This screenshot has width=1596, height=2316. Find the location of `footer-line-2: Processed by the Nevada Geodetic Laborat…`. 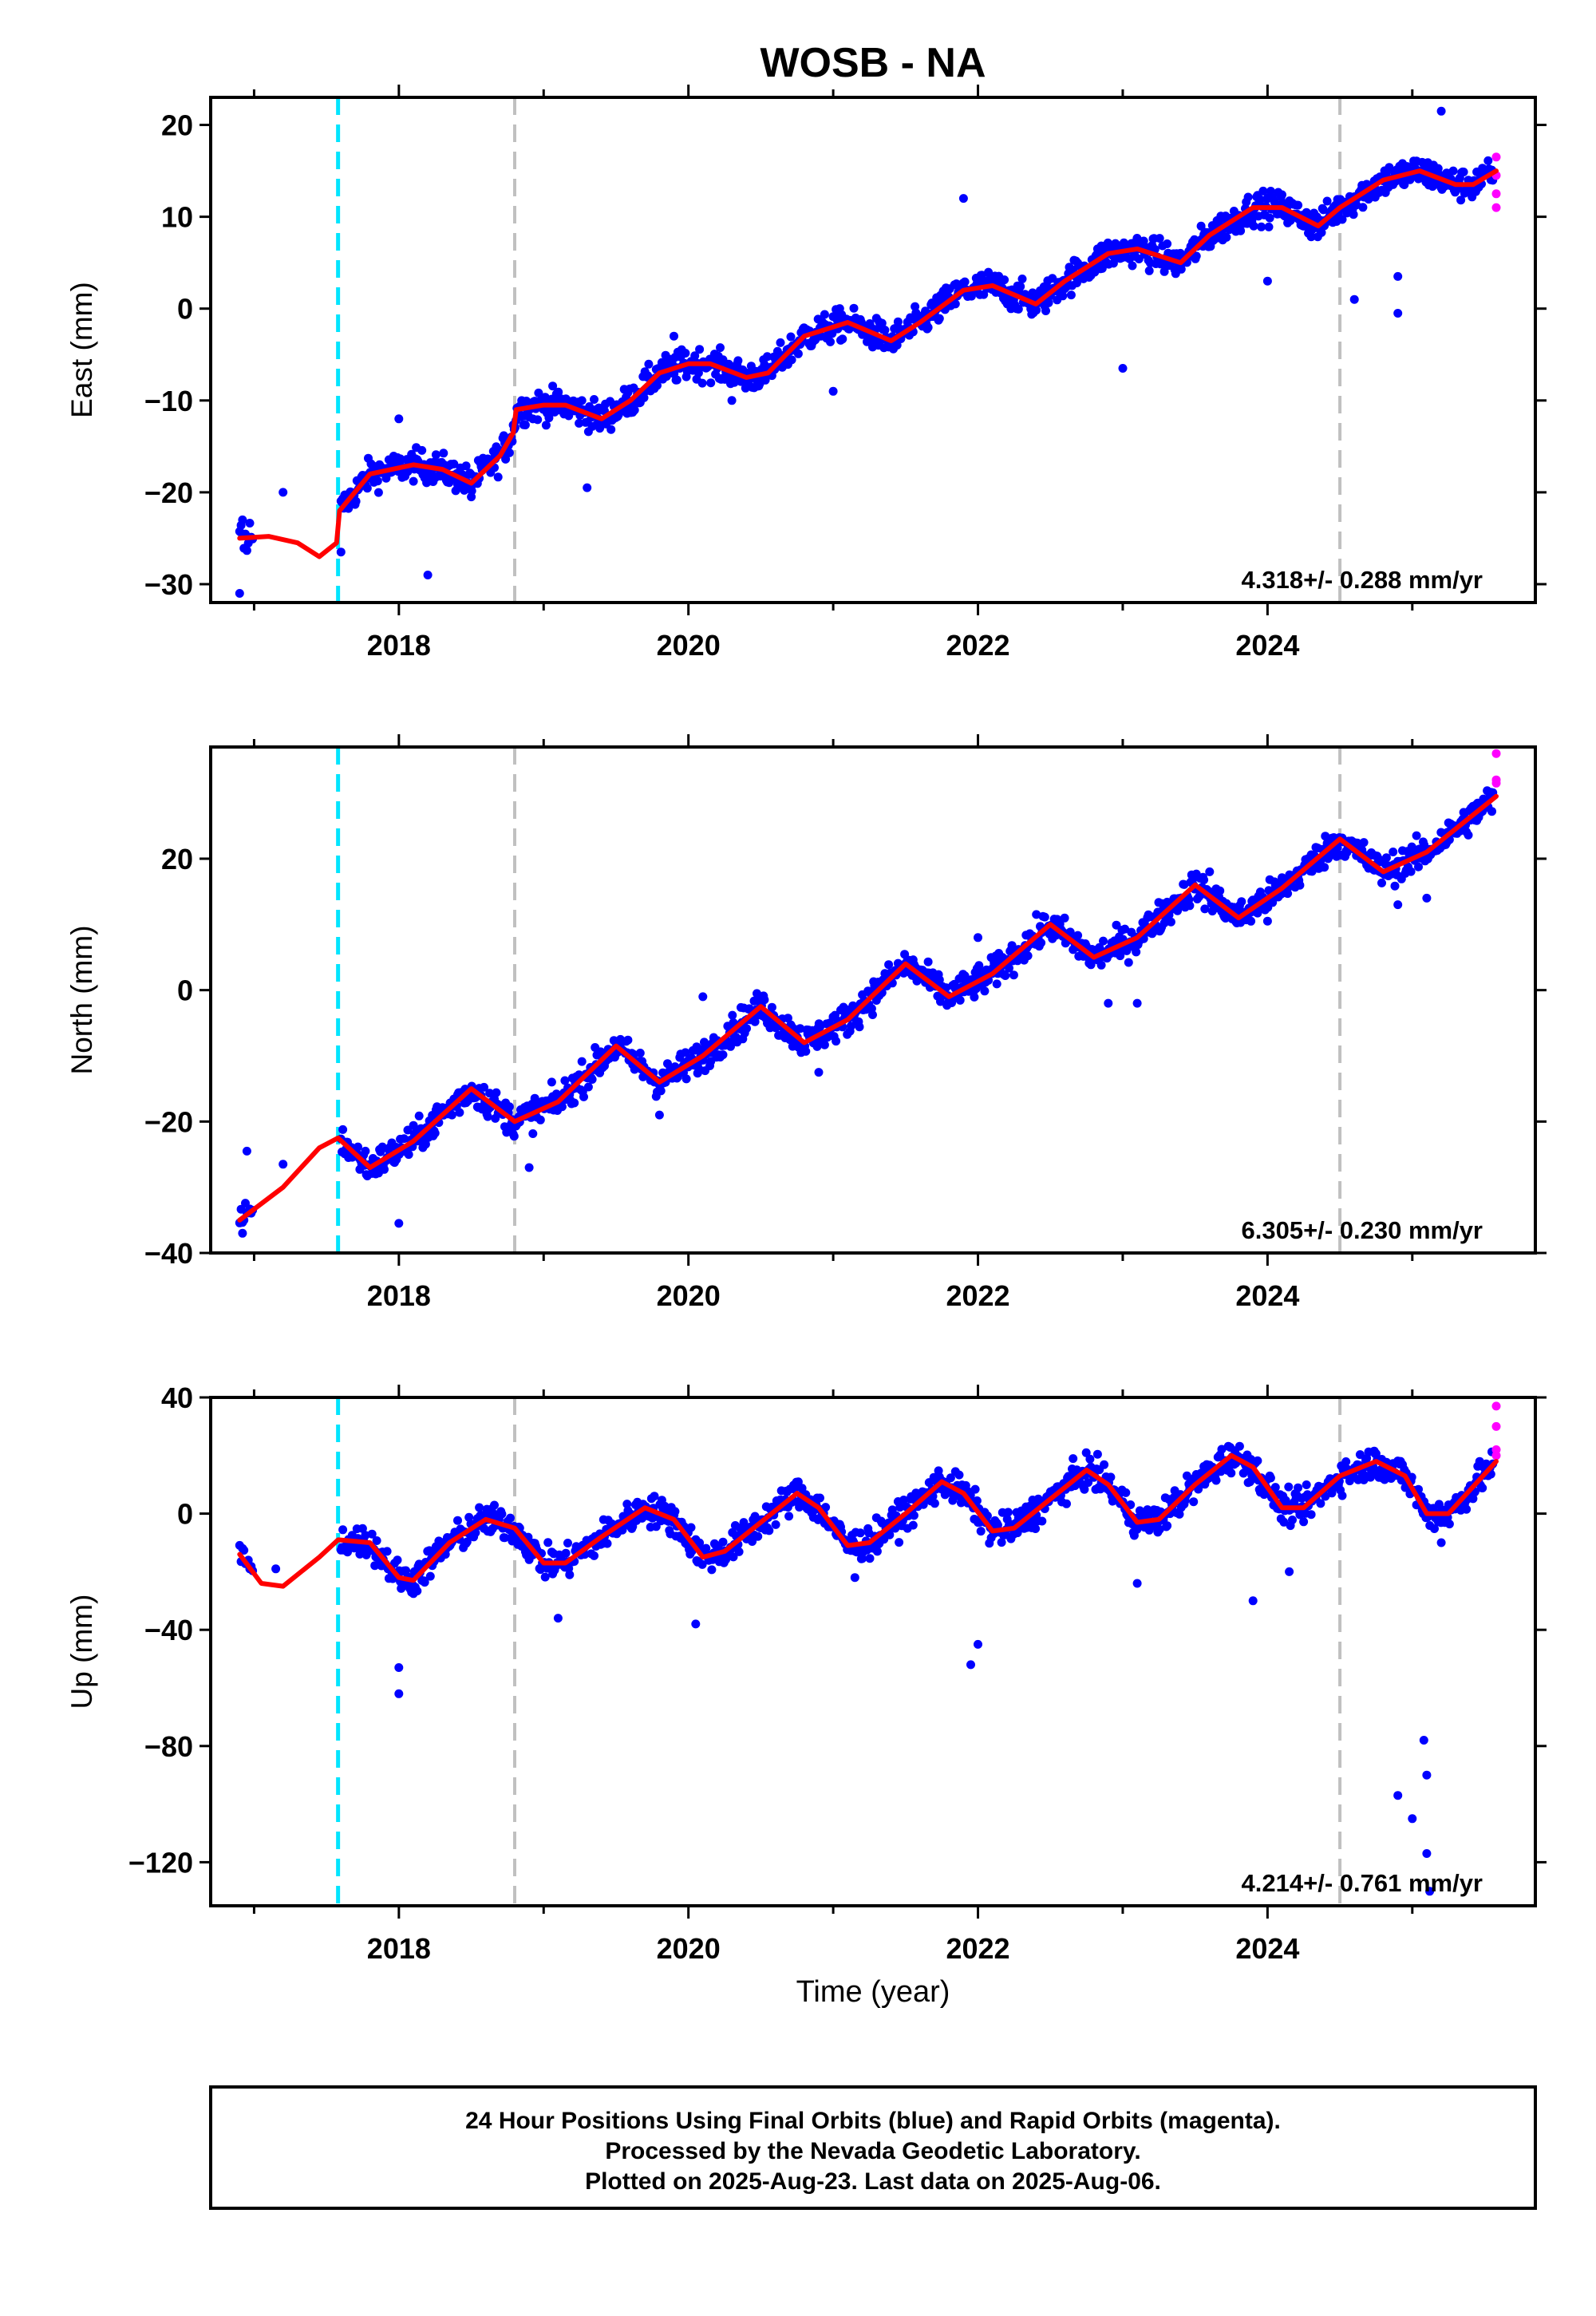

footer-line-2: Processed by the Nevada Geodetic Laborat… is located at coordinates (873, 2151).